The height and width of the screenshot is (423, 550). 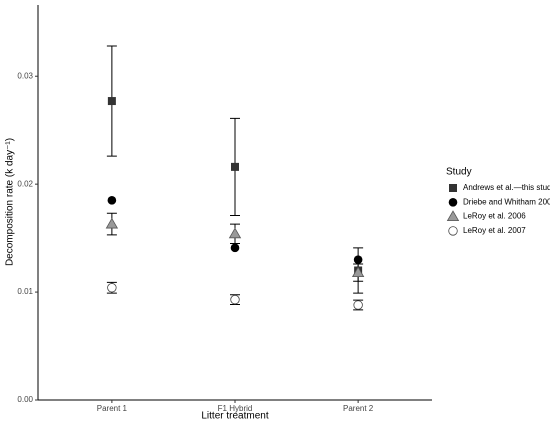 I want to click on x-axis-title: Litter treatment, so click(x=234, y=416).